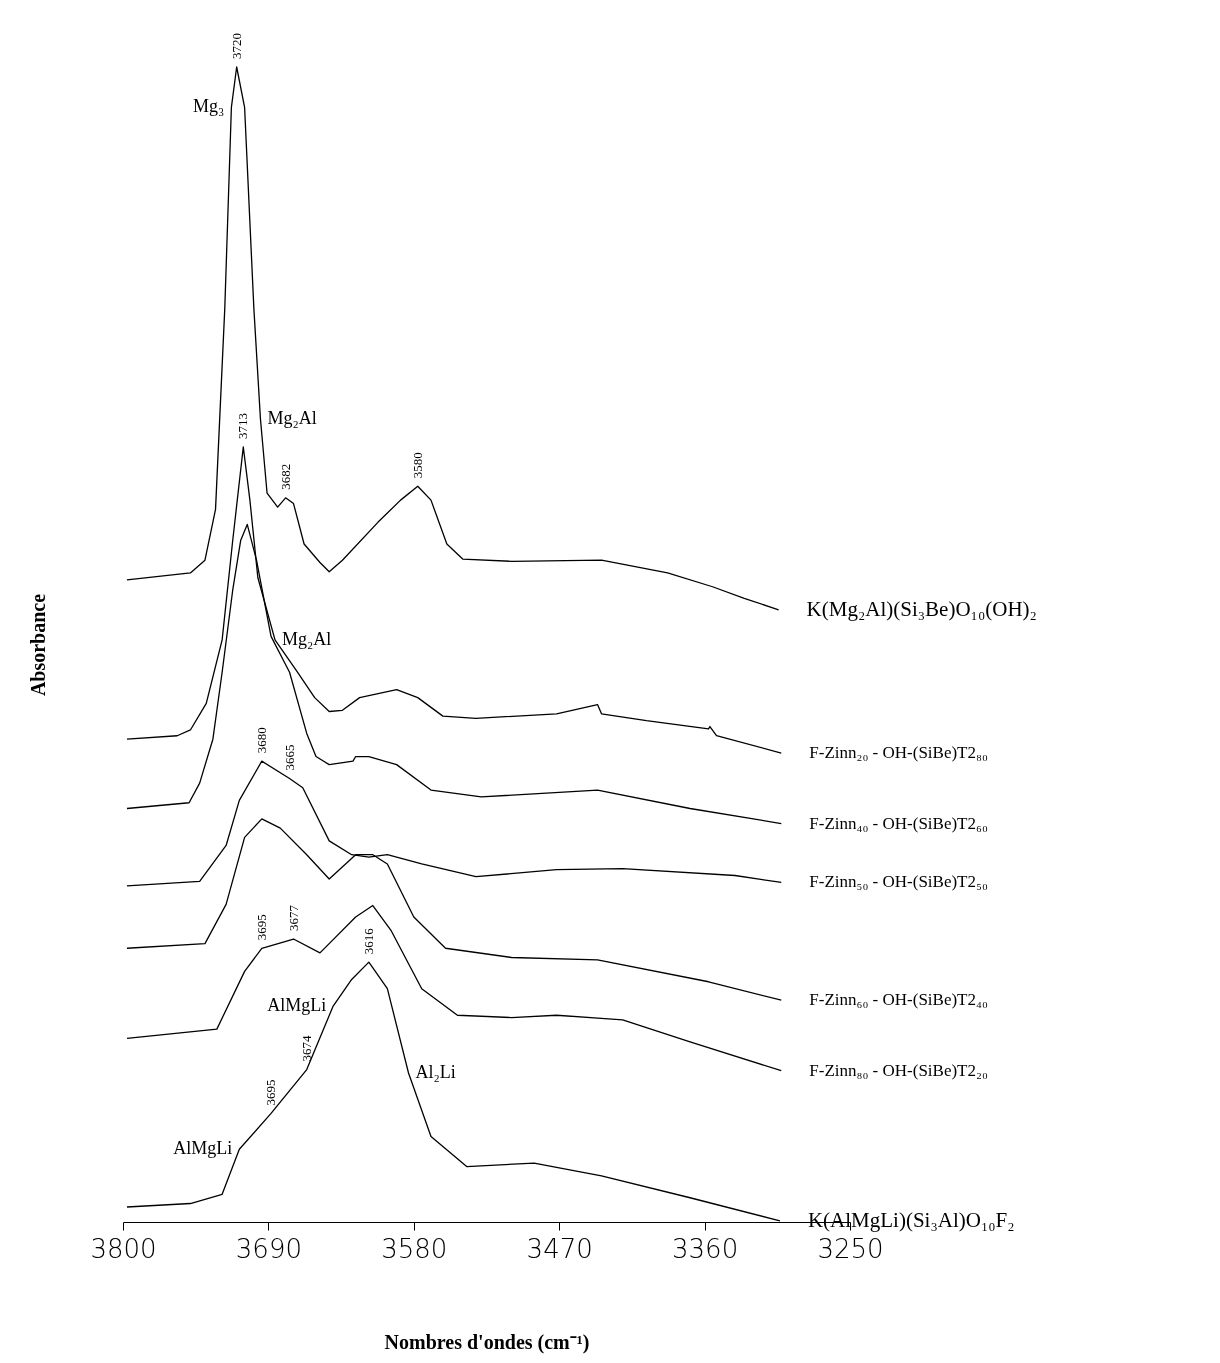 This screenshot has width=1220, height=1363. Describe the element at coordinates (37, 645) in the screenshot. I see `y-axis-title: Absorbance` at that location.